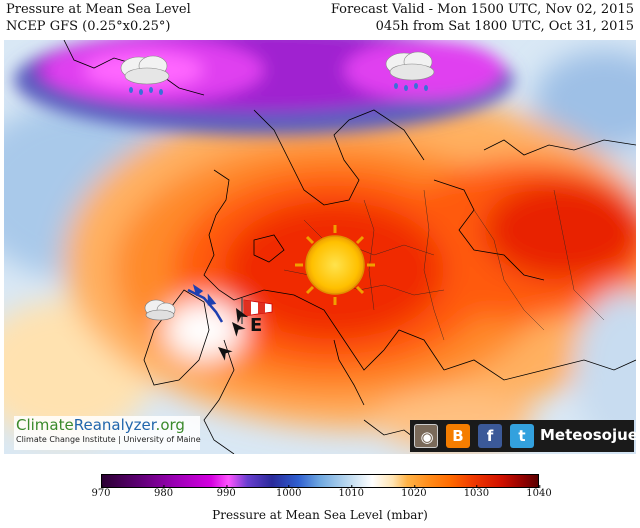  Describe the element at coordinates (590, 435) in the screenshot. I see `meteosojuela-label: Meteosojuela` at that location.